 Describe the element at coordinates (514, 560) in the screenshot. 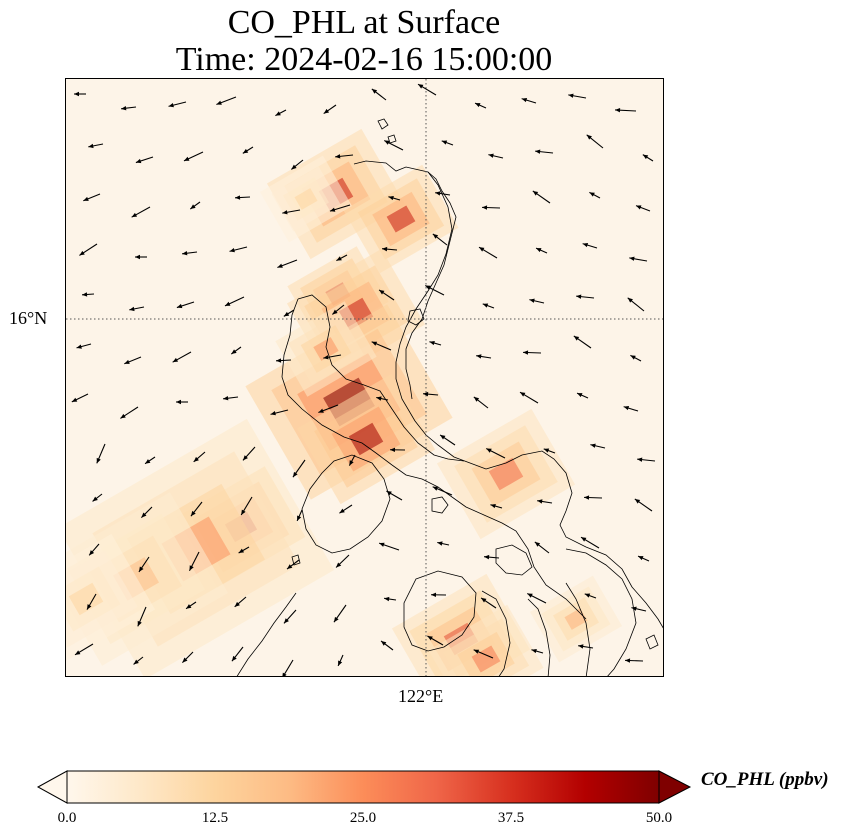

I see `coastline-masbate` at that location.